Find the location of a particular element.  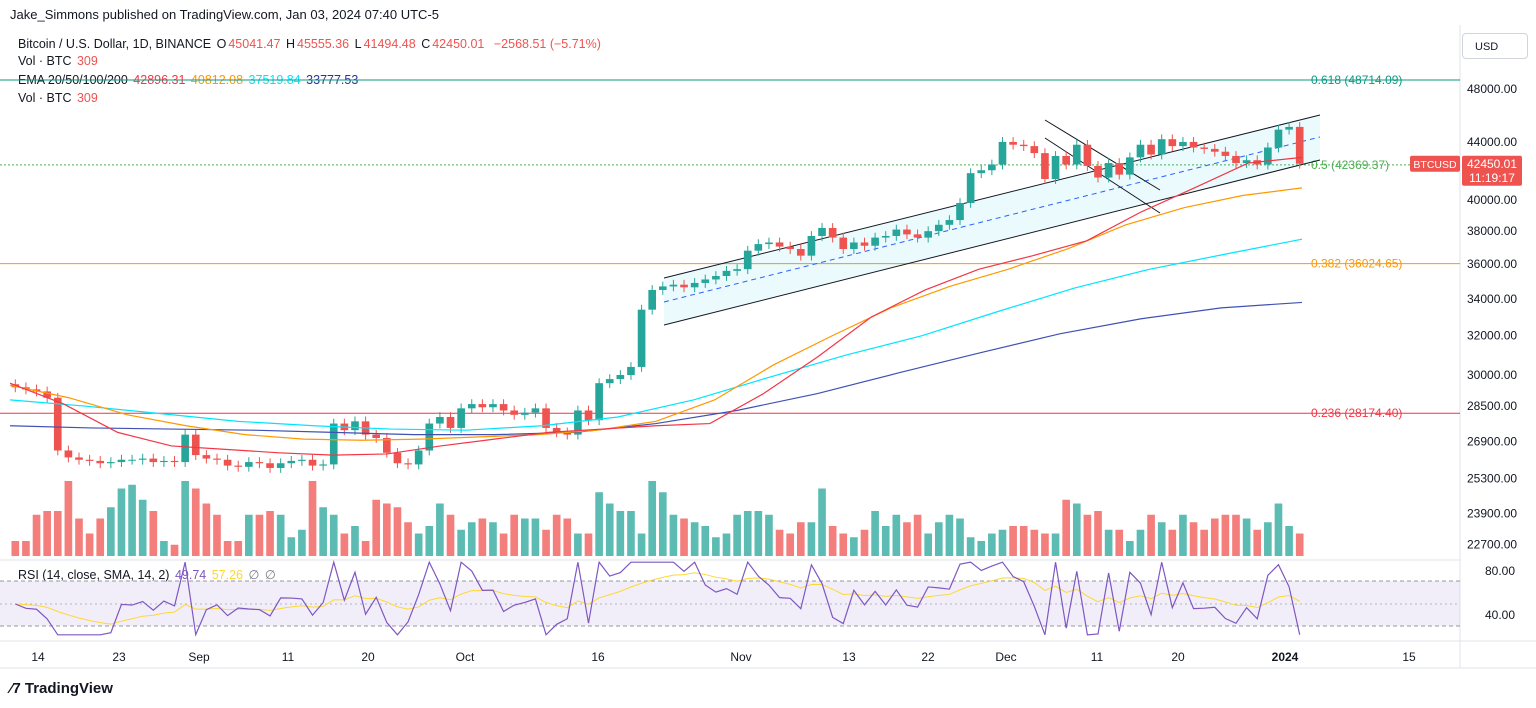

volume-legend: Vol · BTC 309 is located at coordinates (59, 98).